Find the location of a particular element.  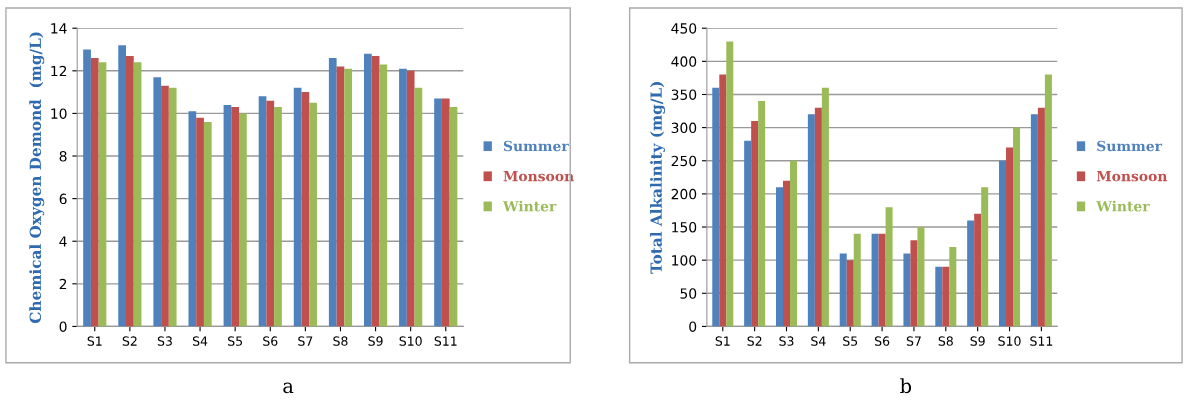

x-tick-label: S8 is located at coordinates (945, 341).